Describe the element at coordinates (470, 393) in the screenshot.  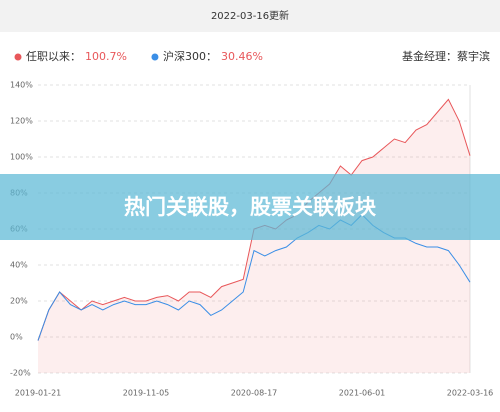
I see `x-tick-label: 2022-03-16` at that location.